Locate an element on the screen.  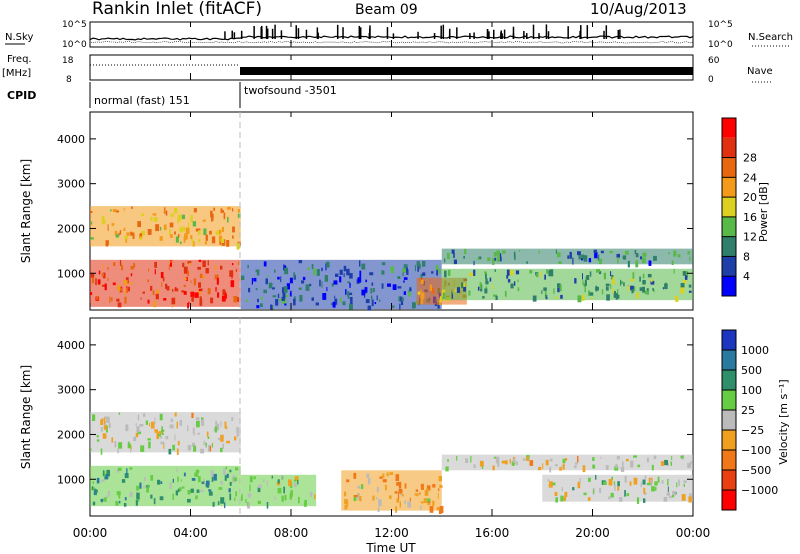
beam-label: Beam 09 is located at coordinates (386, 10).